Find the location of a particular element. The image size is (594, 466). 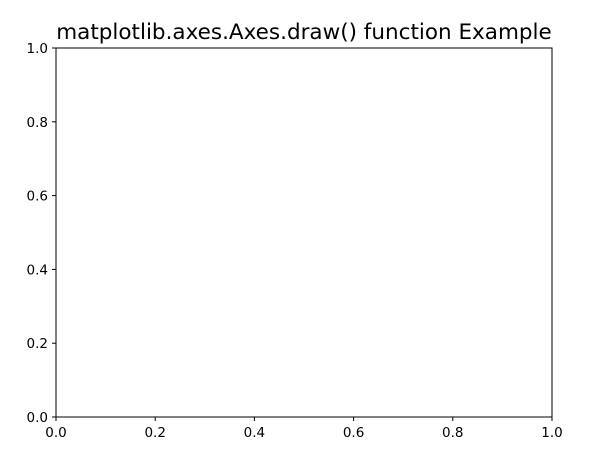

x-tick-label: 0.4 is located at coordinates (254, 433).